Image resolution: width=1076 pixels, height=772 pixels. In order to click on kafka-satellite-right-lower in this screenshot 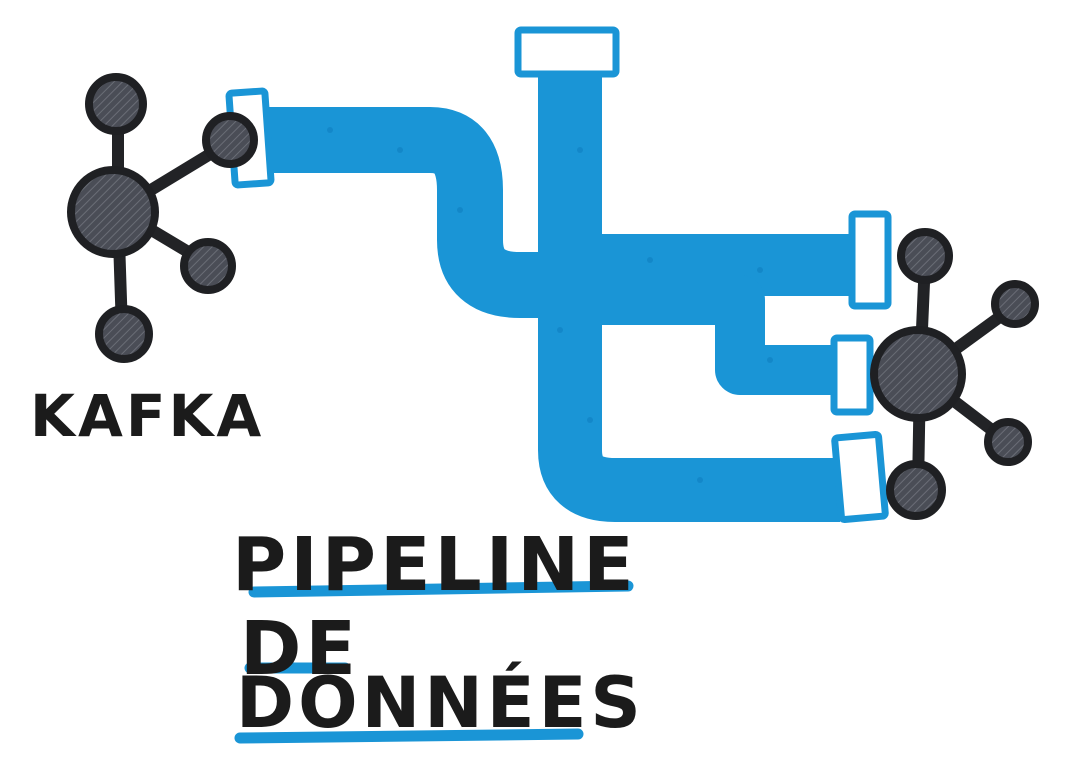, I will do `click(208, 266)`.